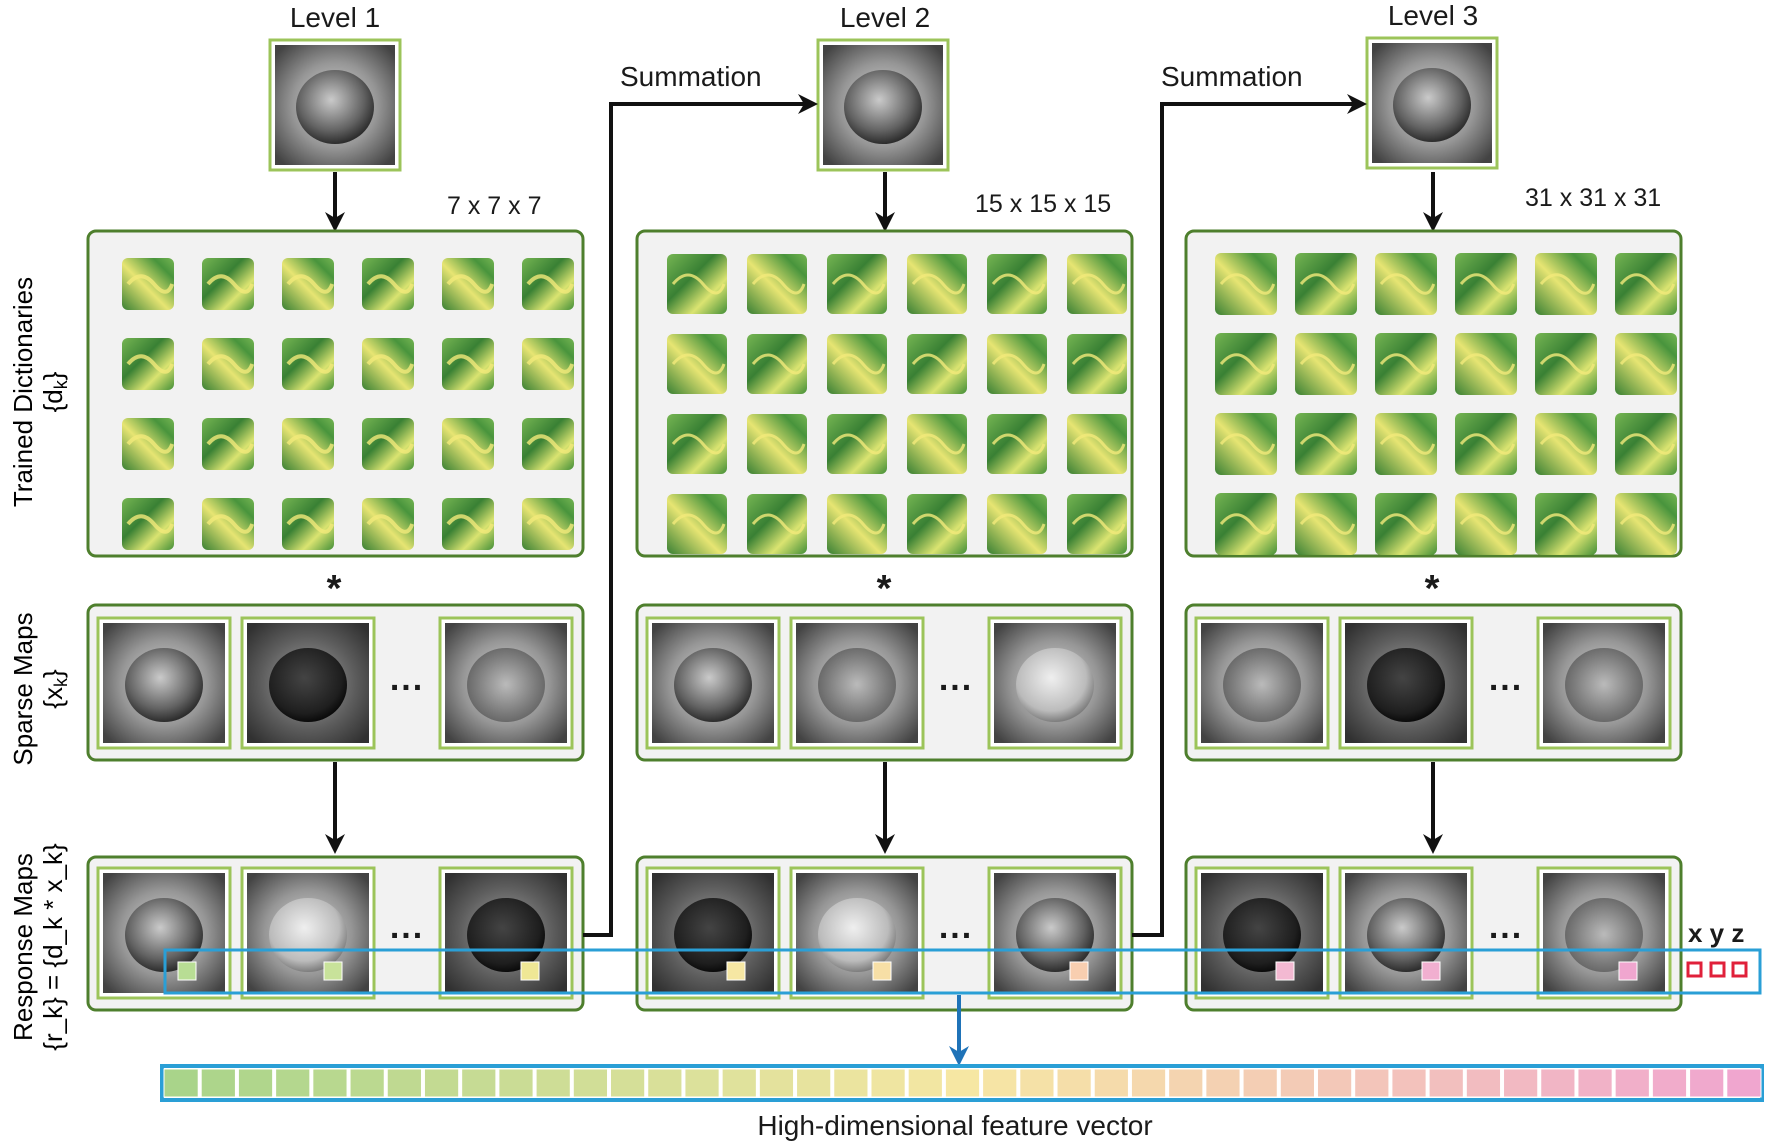 This screenshot has width=1771, height=1148. Describe the element at coordinates (1326, 524) in the screenshot. I see `dictionary-atom-3-4-2-fill` at that location.